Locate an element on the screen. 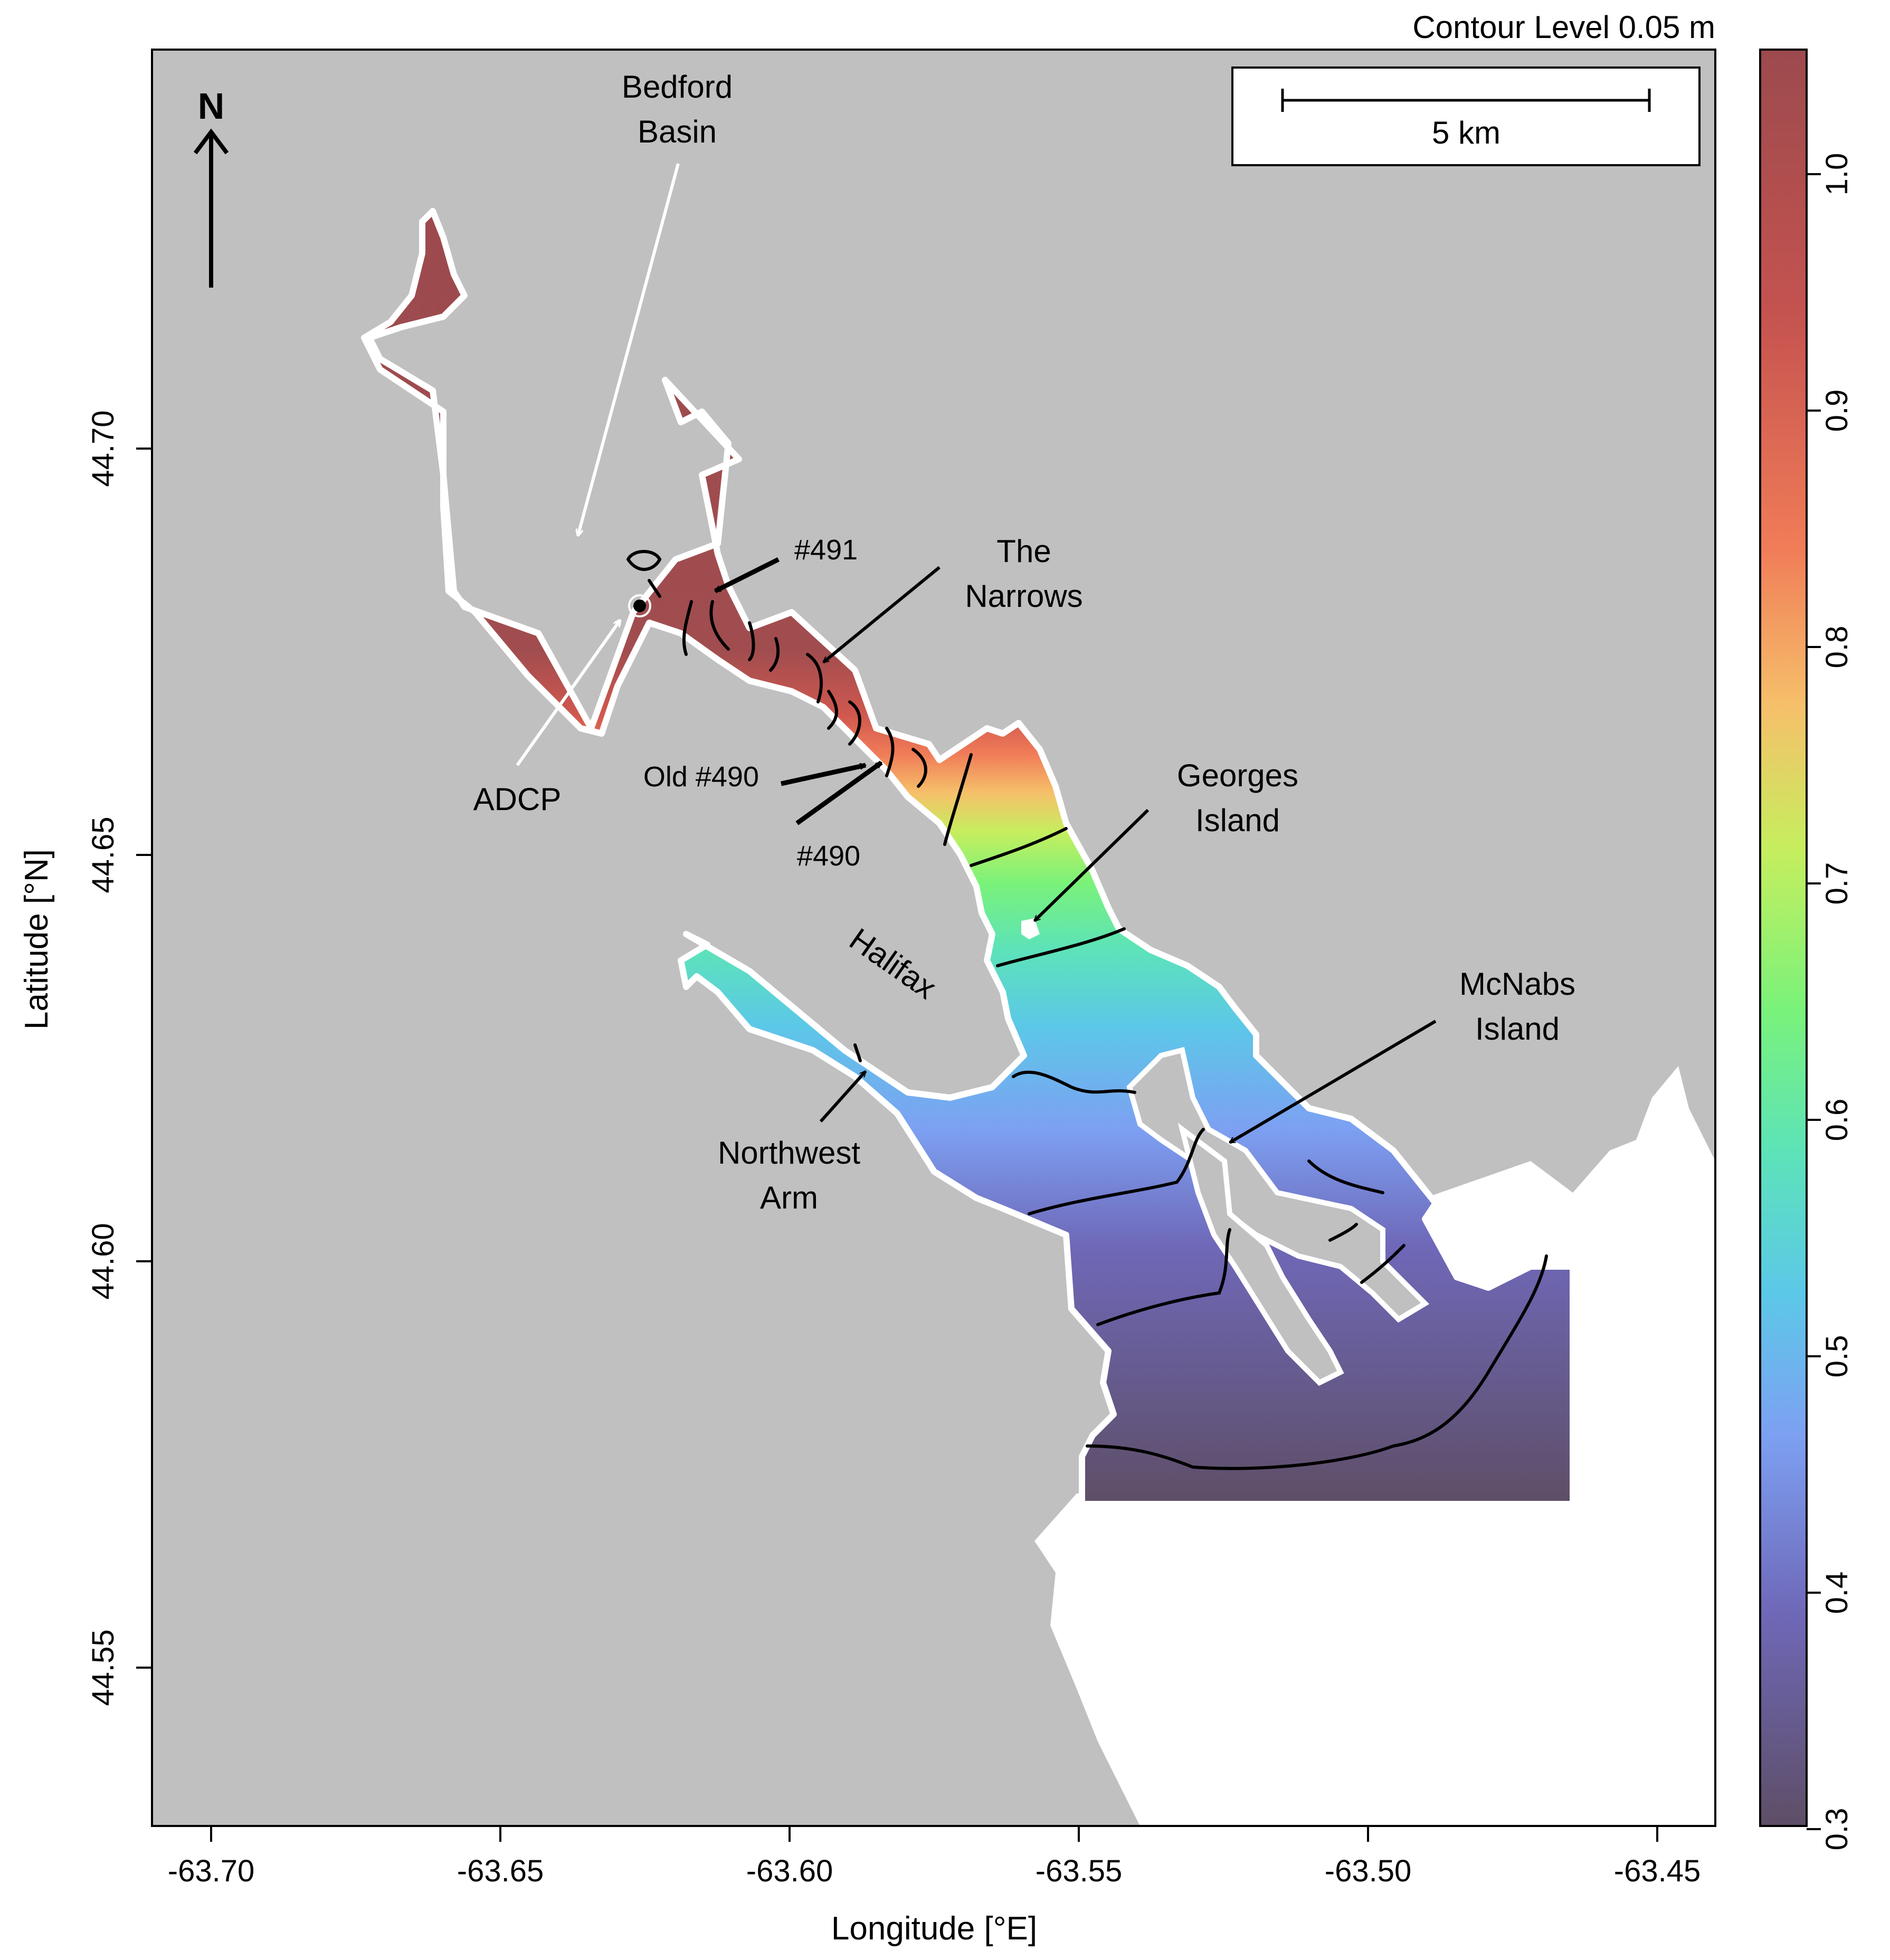  old-490-label: Old #490 is located at coordinates (701, 777).